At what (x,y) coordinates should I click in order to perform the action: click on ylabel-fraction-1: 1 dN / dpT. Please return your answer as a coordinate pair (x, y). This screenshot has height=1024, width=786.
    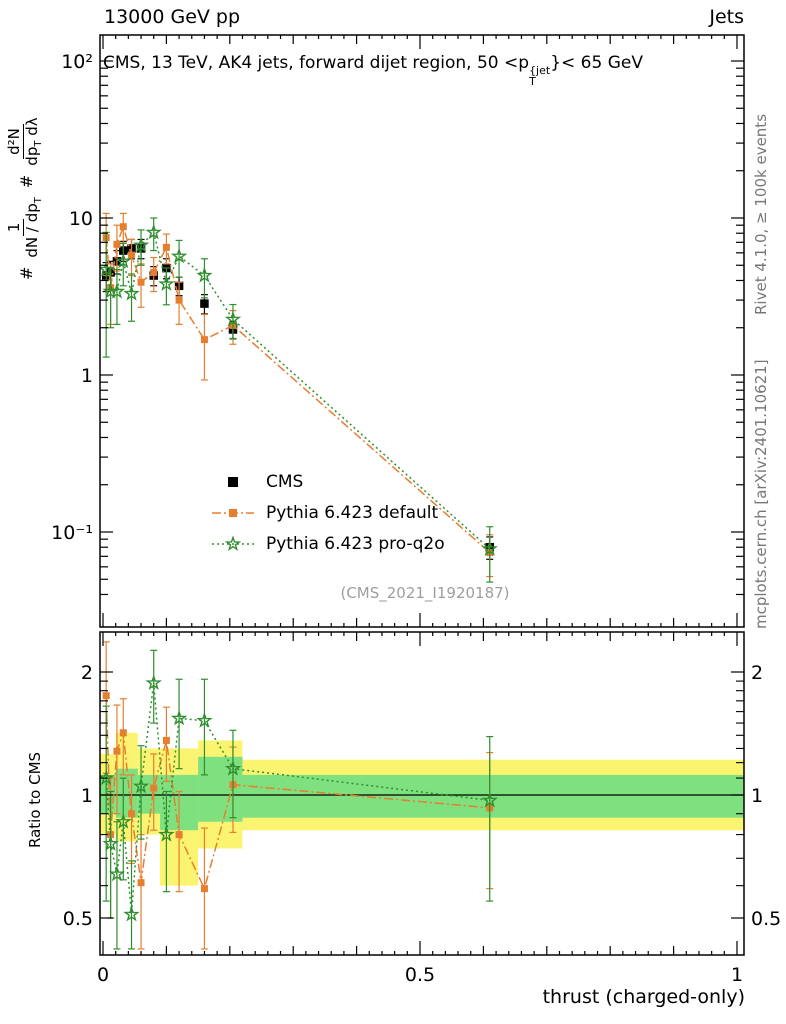
    Looking at the image, I should click on (26, 227).